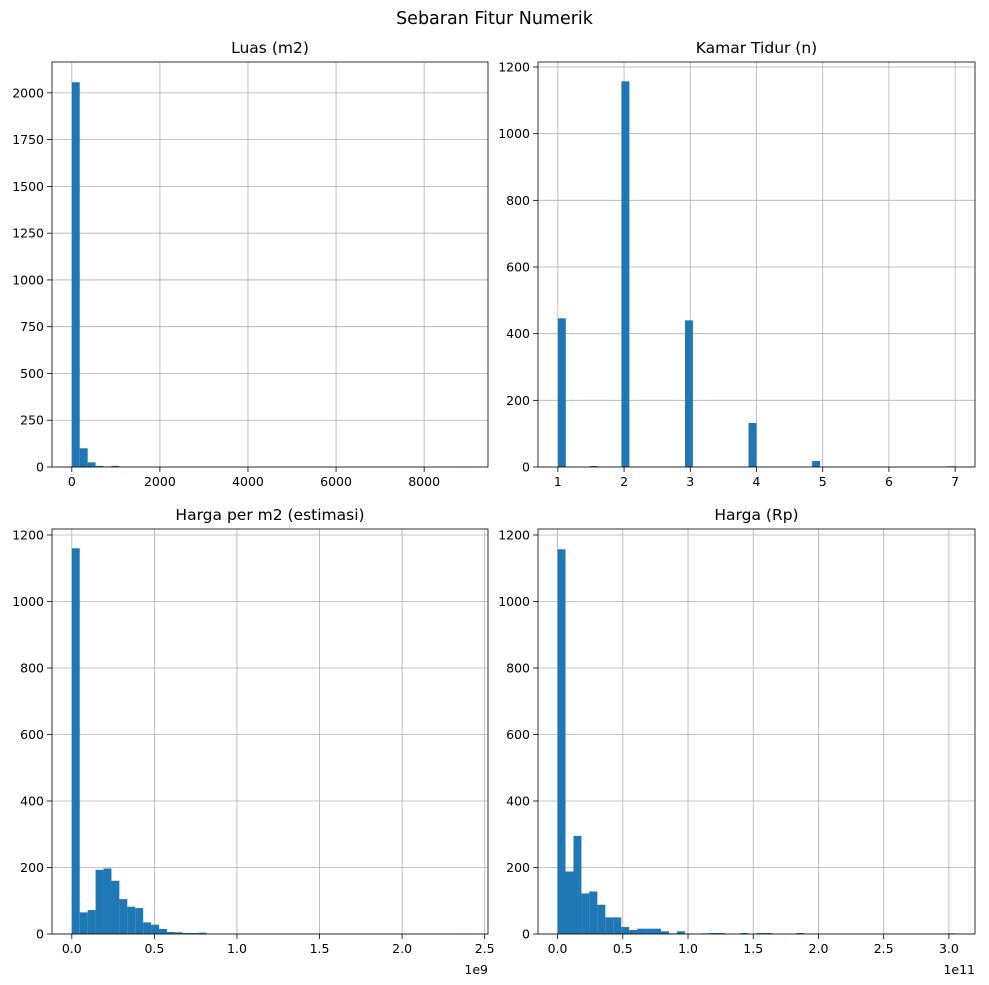 The image size is (989, 985). What do you see at coordinates (889, 481) in the screenshot?
I see `x-tick-label: 6` at bounding box center [889, 481].